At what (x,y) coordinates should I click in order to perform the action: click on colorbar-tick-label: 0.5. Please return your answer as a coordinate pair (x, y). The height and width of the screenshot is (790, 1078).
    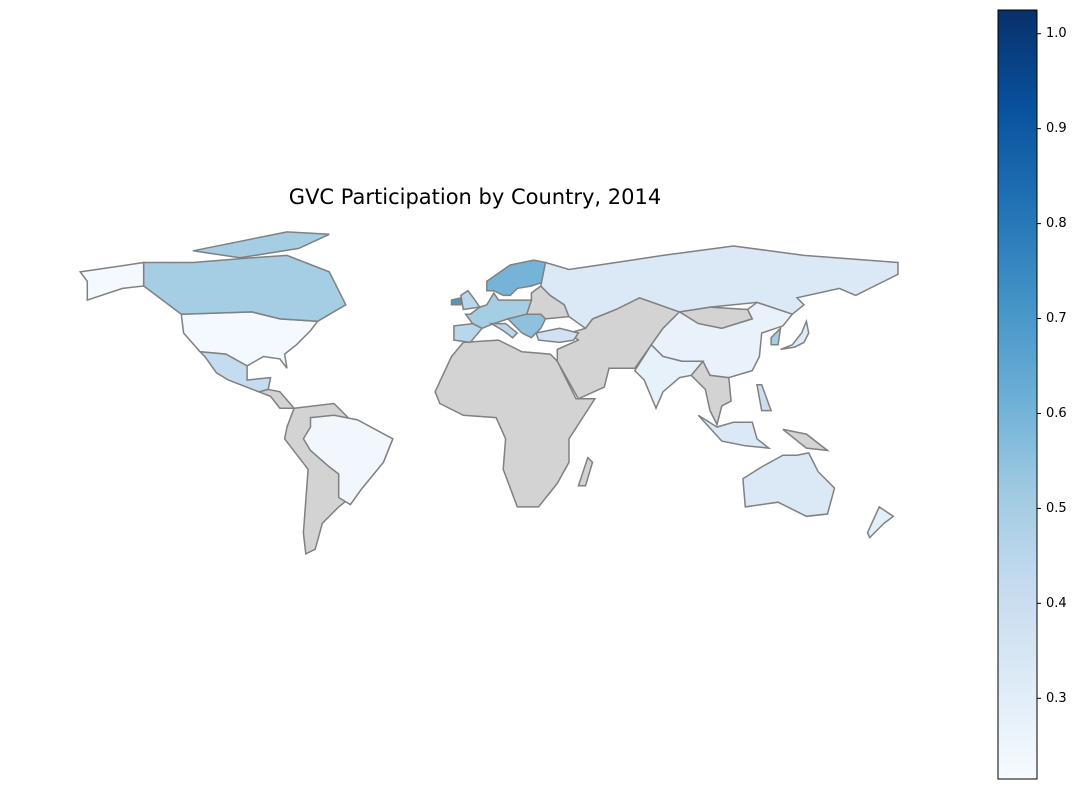
    Looking at the image, I should click on (1056, 508).